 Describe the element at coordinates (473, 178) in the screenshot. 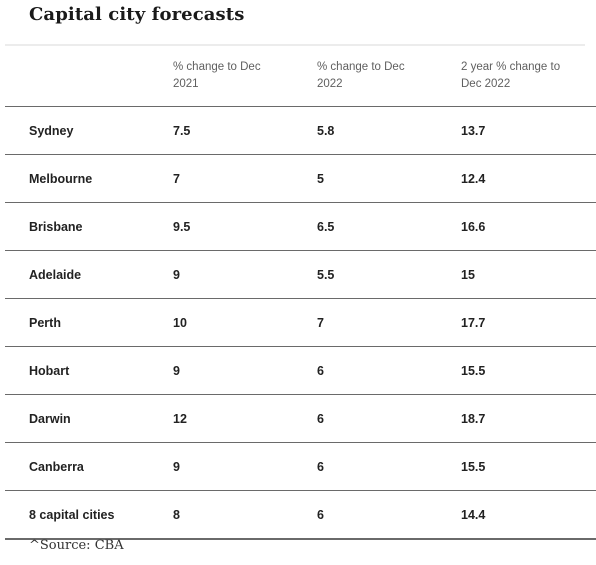

I see `value: 12.4` at that location.